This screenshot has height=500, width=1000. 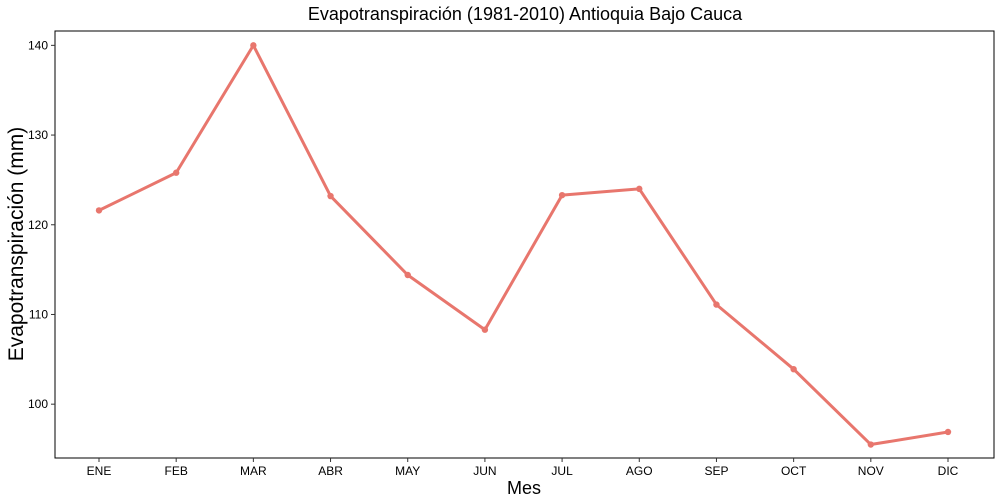 What do you see at coordinates (871, 471) in the screenshot?
I see `x-tick-label: NOV` at bounding box center [871, 471].